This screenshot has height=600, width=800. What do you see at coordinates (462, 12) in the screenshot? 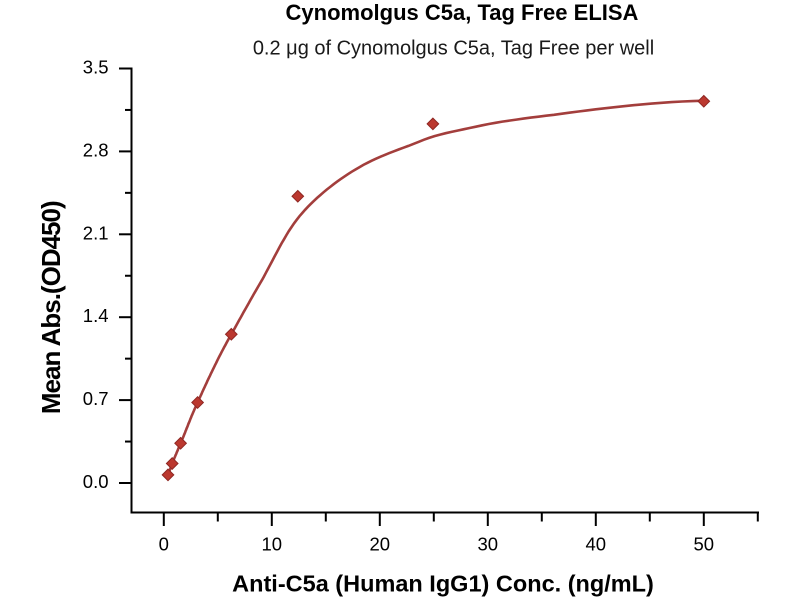
I see `svg-text: Cynomolgus C5a, Tag Free ELISA` at bounding box center [462, 12].